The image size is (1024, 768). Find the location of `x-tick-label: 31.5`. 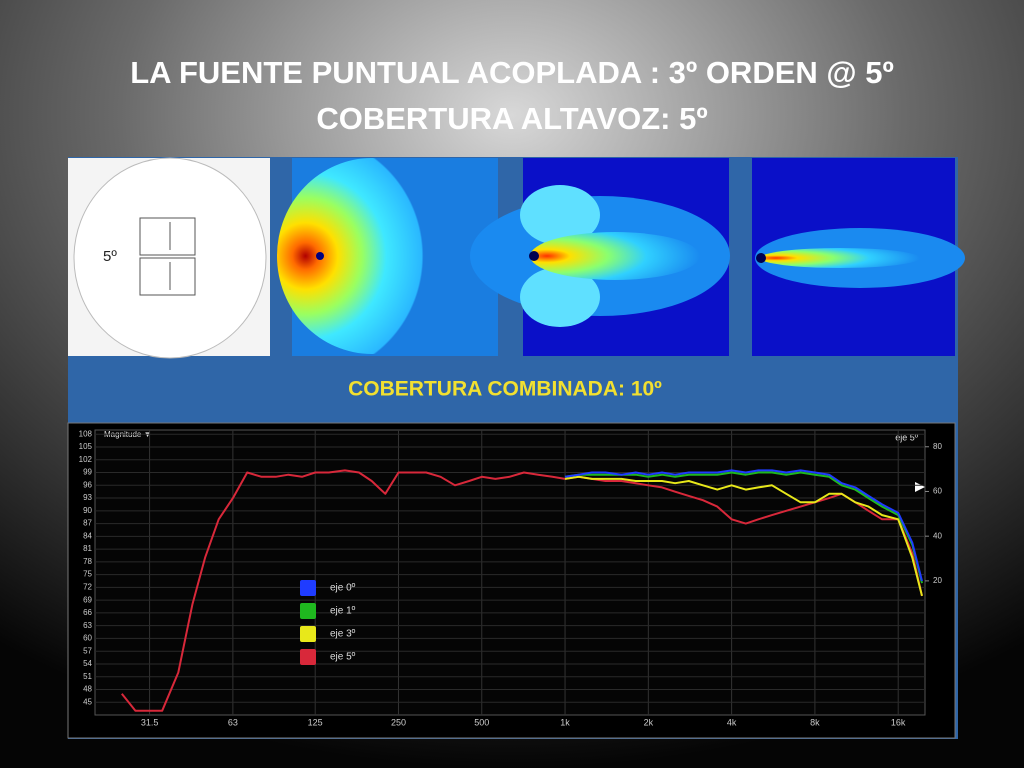

x-tick-label: 31.5 is located at coordinates (150, 722).